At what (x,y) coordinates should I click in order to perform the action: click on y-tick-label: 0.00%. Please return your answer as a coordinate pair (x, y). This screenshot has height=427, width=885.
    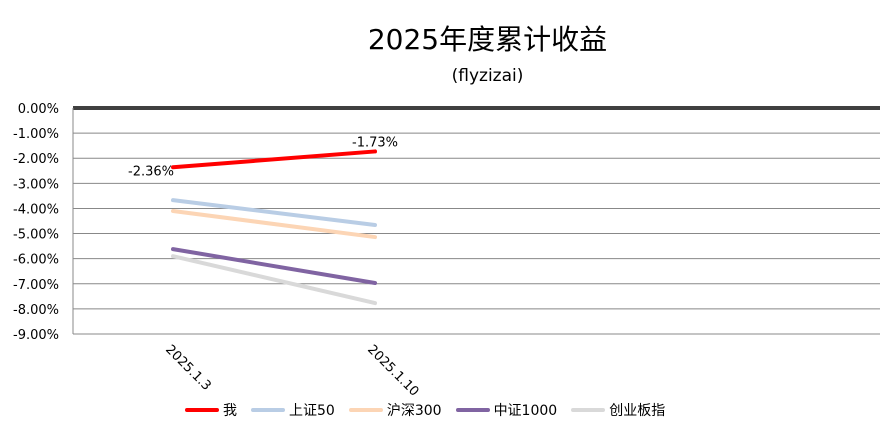
    Looking at the image, I should click on (38, 109).